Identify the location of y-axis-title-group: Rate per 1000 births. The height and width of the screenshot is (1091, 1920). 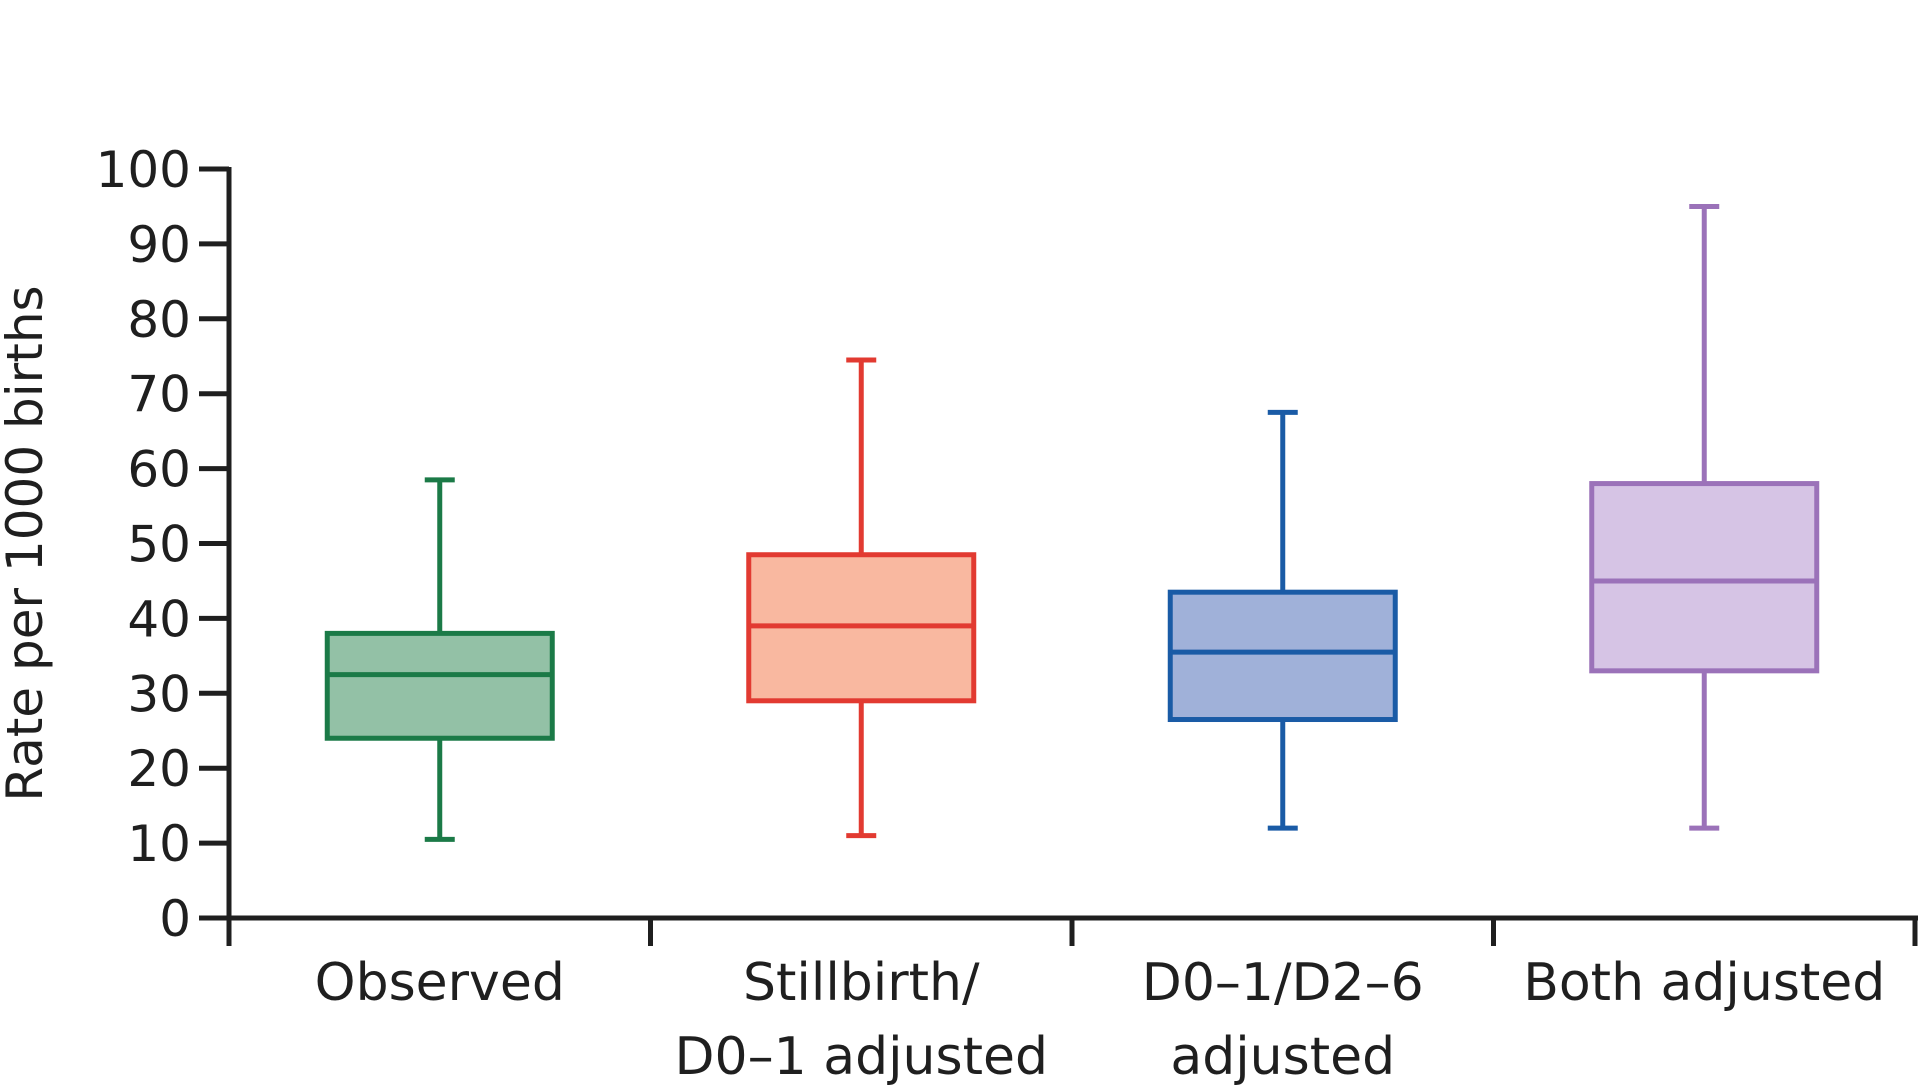
(27, 543).